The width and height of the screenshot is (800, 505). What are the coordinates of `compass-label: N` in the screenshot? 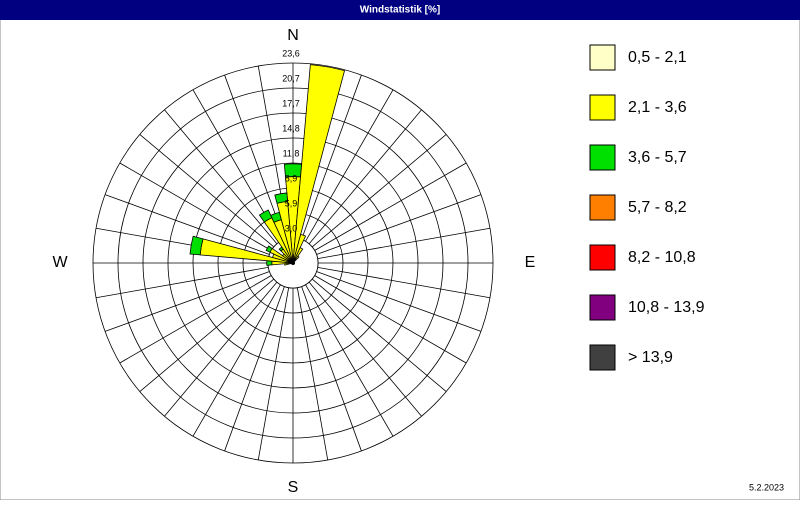 It's located at (293, 35).